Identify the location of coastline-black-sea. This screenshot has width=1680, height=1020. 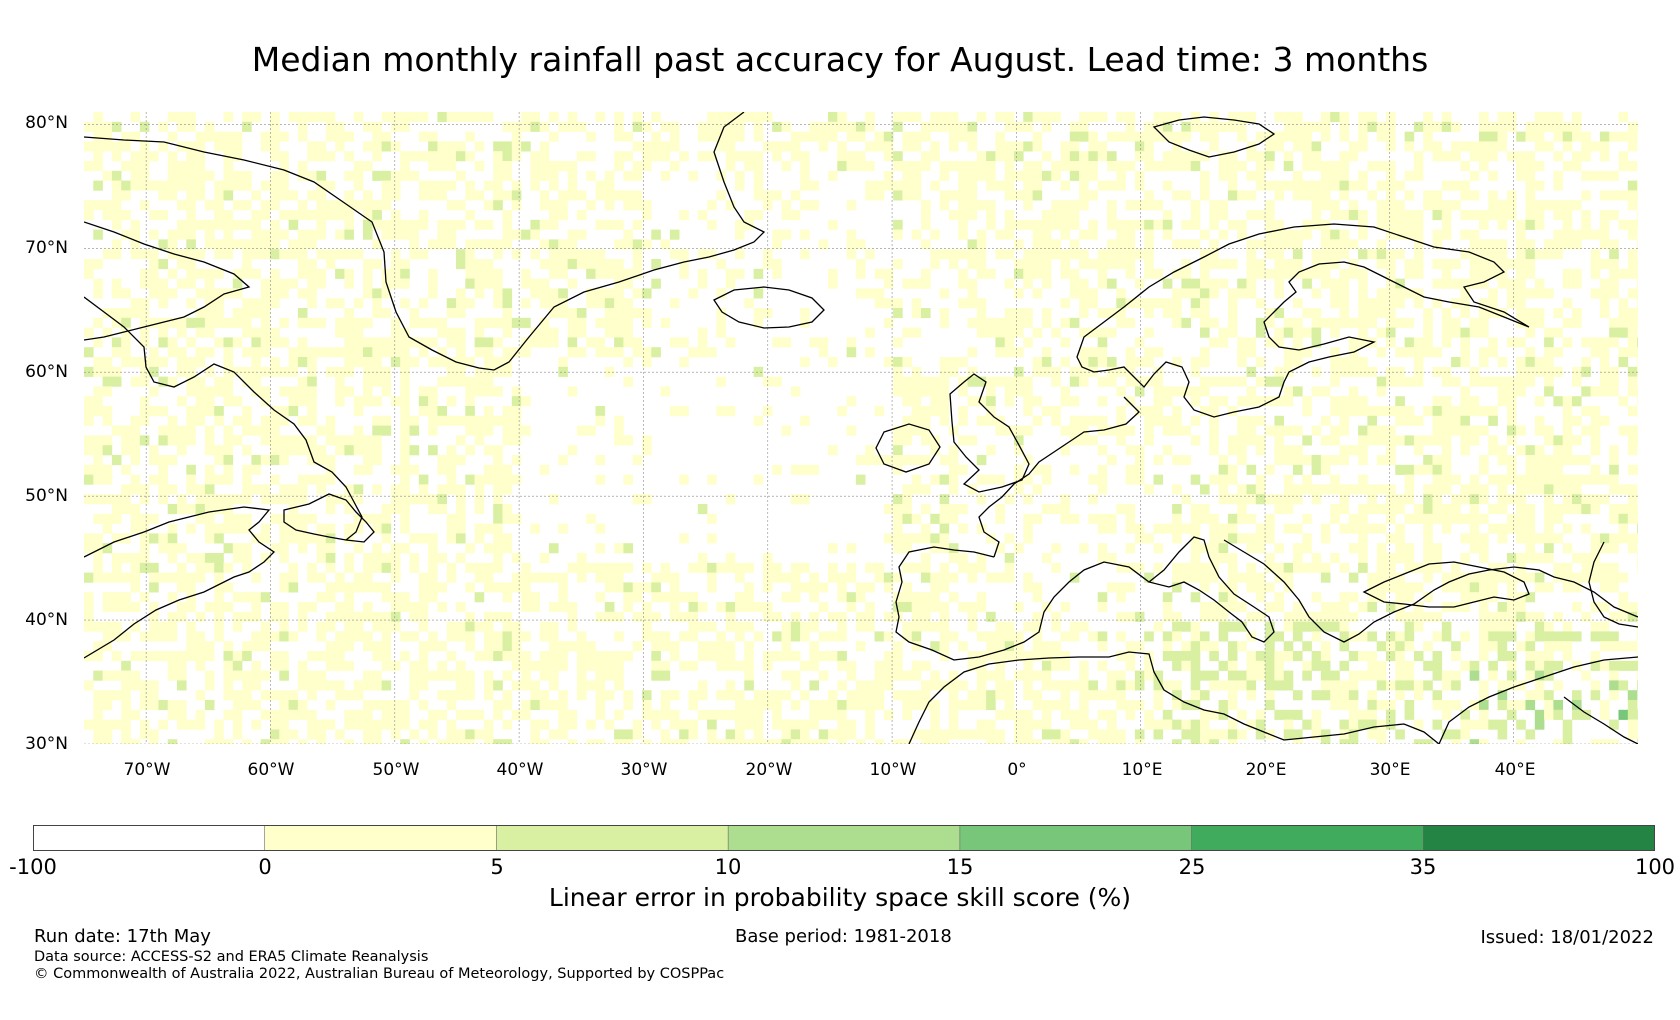
(1446, 584).